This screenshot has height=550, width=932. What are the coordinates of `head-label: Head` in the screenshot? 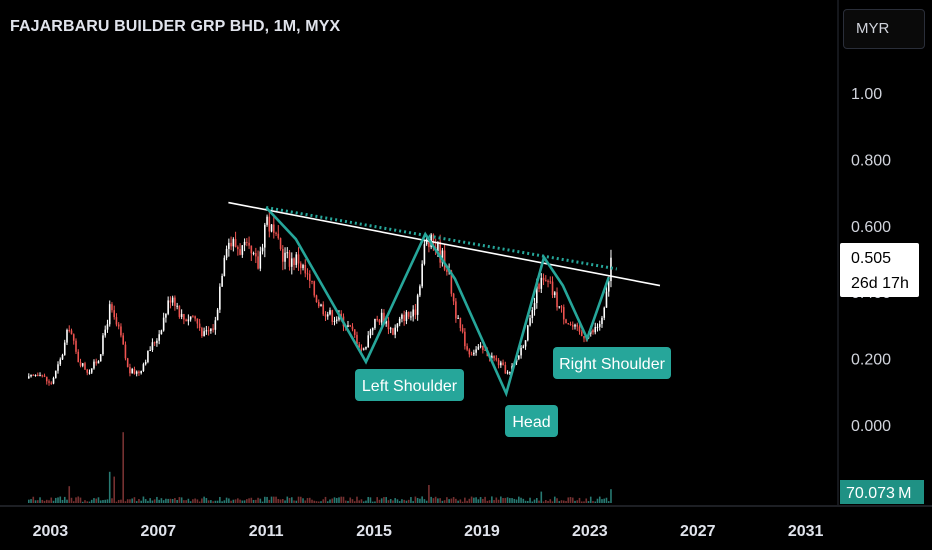 It's located at (531, 421).